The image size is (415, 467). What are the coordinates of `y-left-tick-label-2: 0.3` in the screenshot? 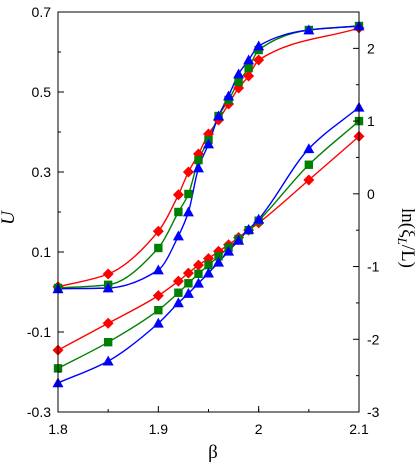 It's located at (42, 172).